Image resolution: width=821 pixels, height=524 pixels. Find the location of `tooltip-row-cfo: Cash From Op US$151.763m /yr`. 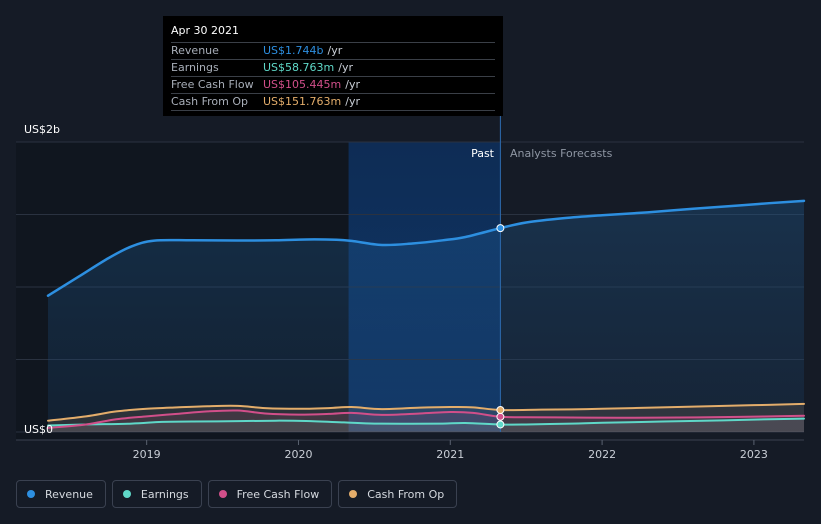

tooltip-row-cfo: Cash From Op US$151.763m /yr is located at coordinates (333, 102).